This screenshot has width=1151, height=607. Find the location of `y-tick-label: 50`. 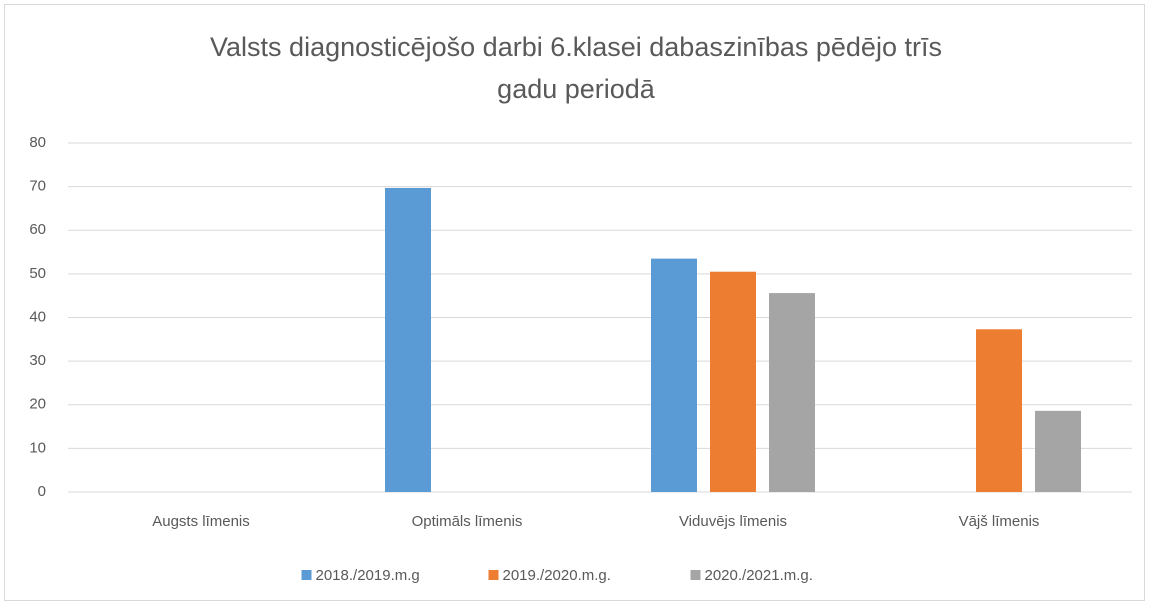

y-tick-label: 50 is located at coordinates (37, 273).